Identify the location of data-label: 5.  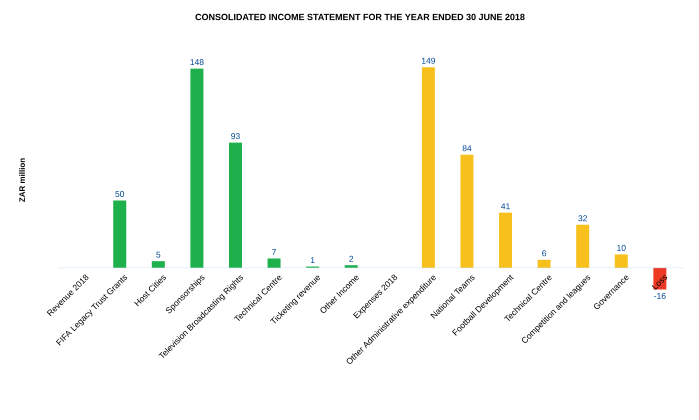
(158, 255).